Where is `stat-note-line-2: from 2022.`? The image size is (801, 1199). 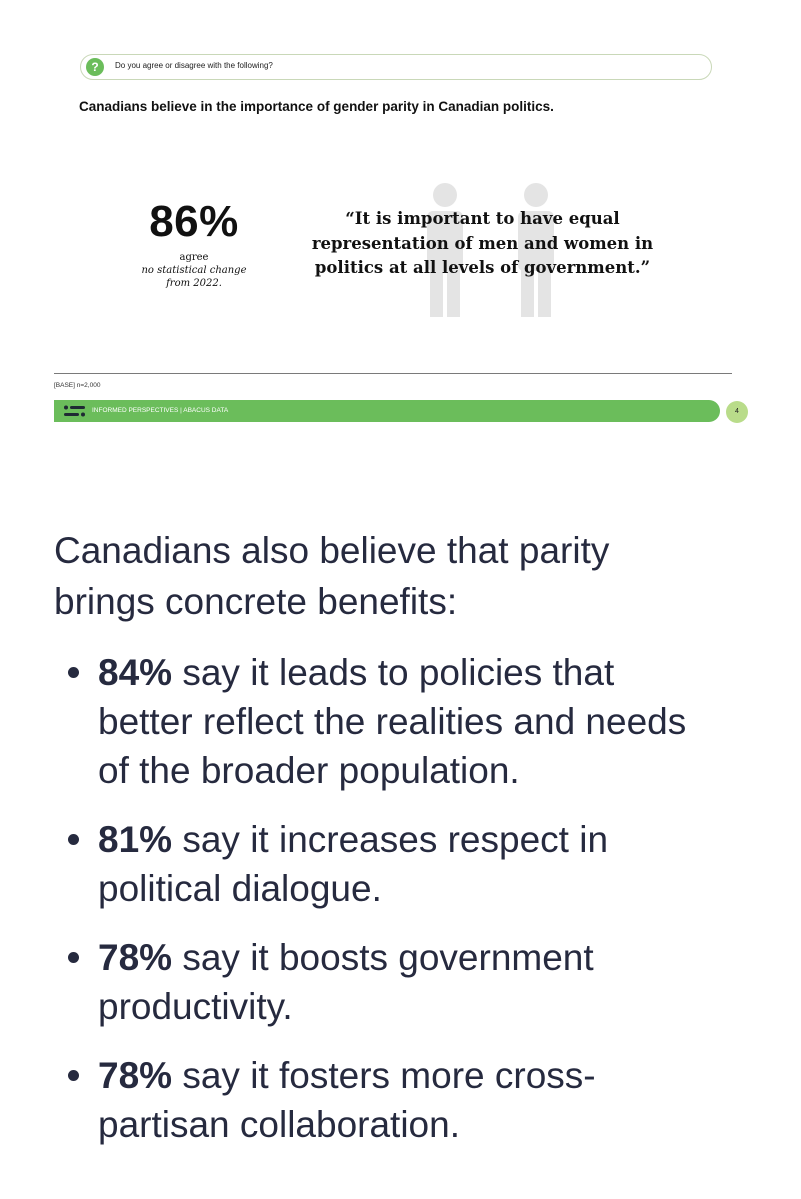 stat-note-line-2: from 2022. is located at coordinates (194, 283).